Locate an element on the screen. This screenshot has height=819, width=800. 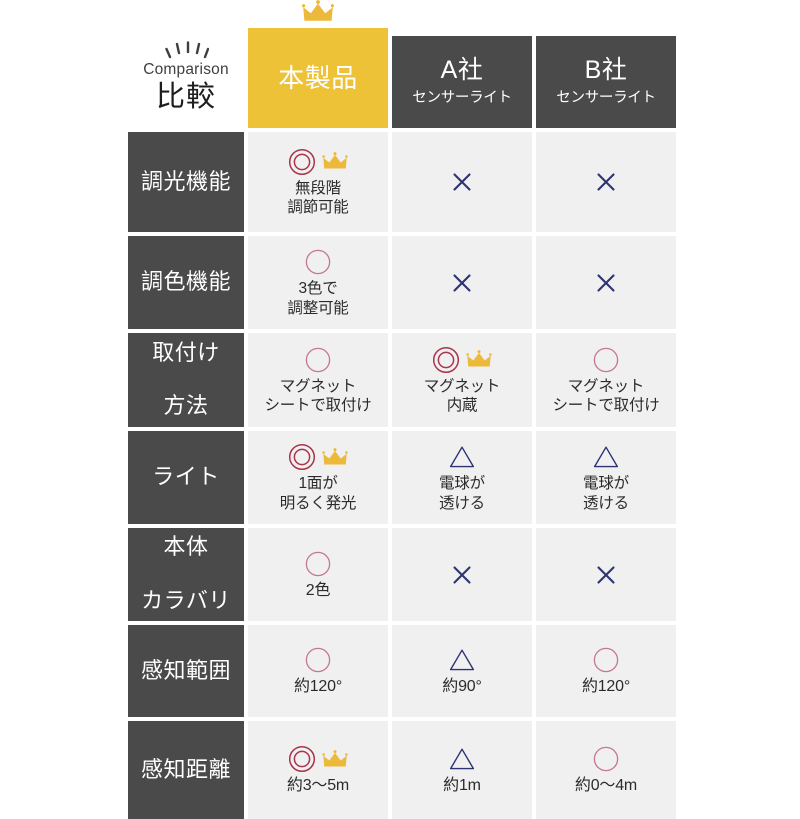
cell-text: マグネットシートで取付け is located at coordinates (605, 396).